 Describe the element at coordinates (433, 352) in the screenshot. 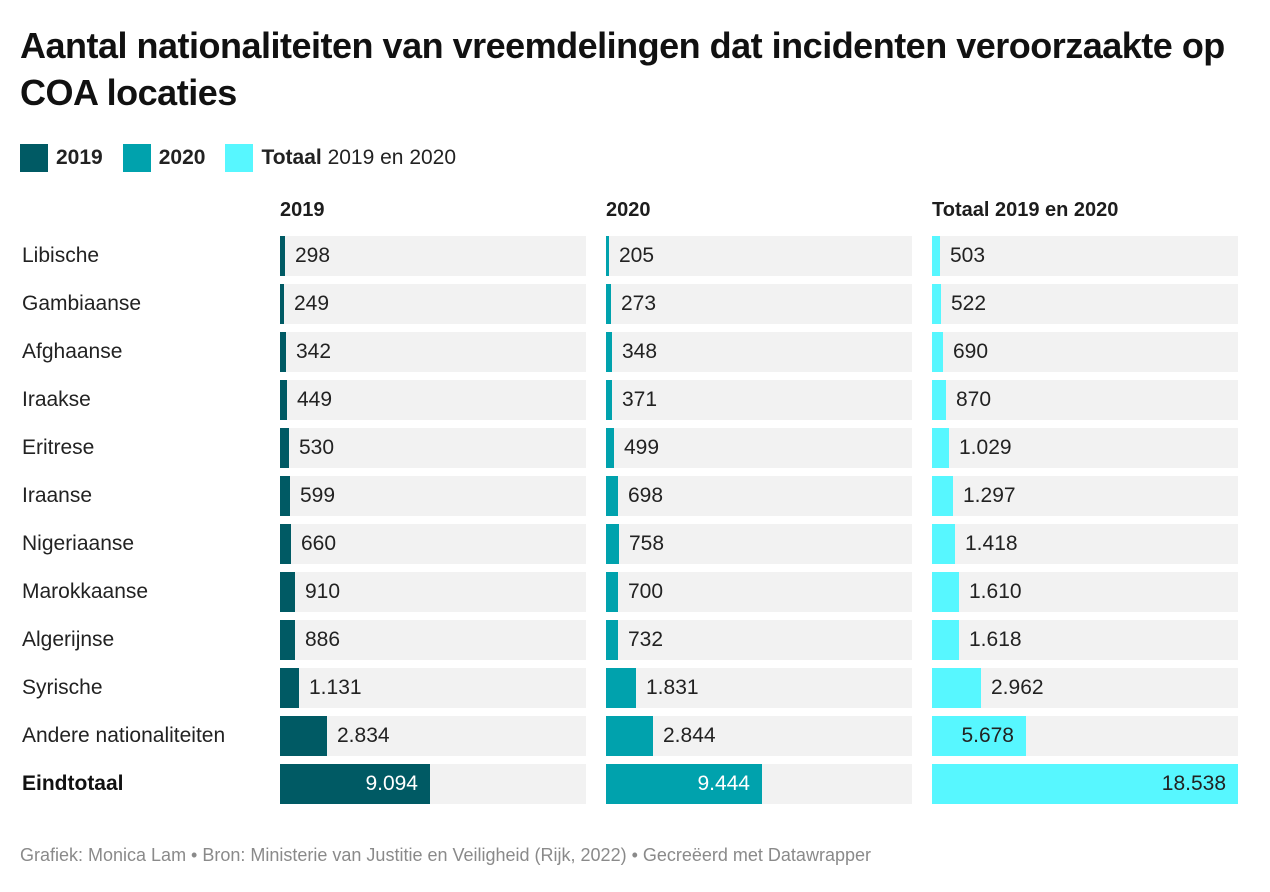

I see `bar-track: 342` at that location.